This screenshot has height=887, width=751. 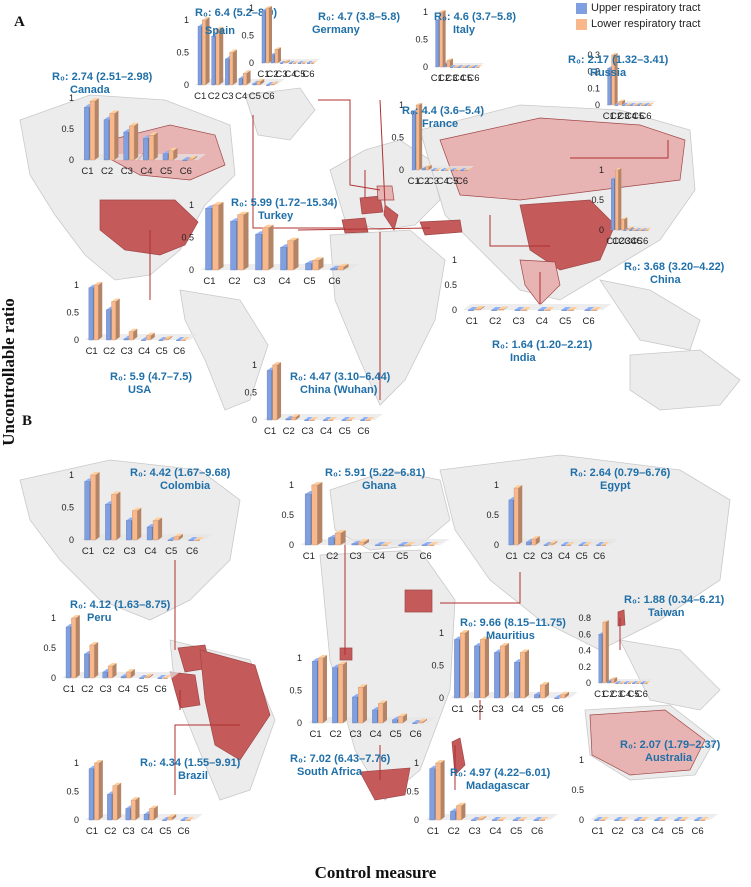 What do you see at coordinates (670, 745) in the screenshot?
I see `chart-title: R₀: 2.07 (1.79–2.37)` at bounding box center [670, 745].